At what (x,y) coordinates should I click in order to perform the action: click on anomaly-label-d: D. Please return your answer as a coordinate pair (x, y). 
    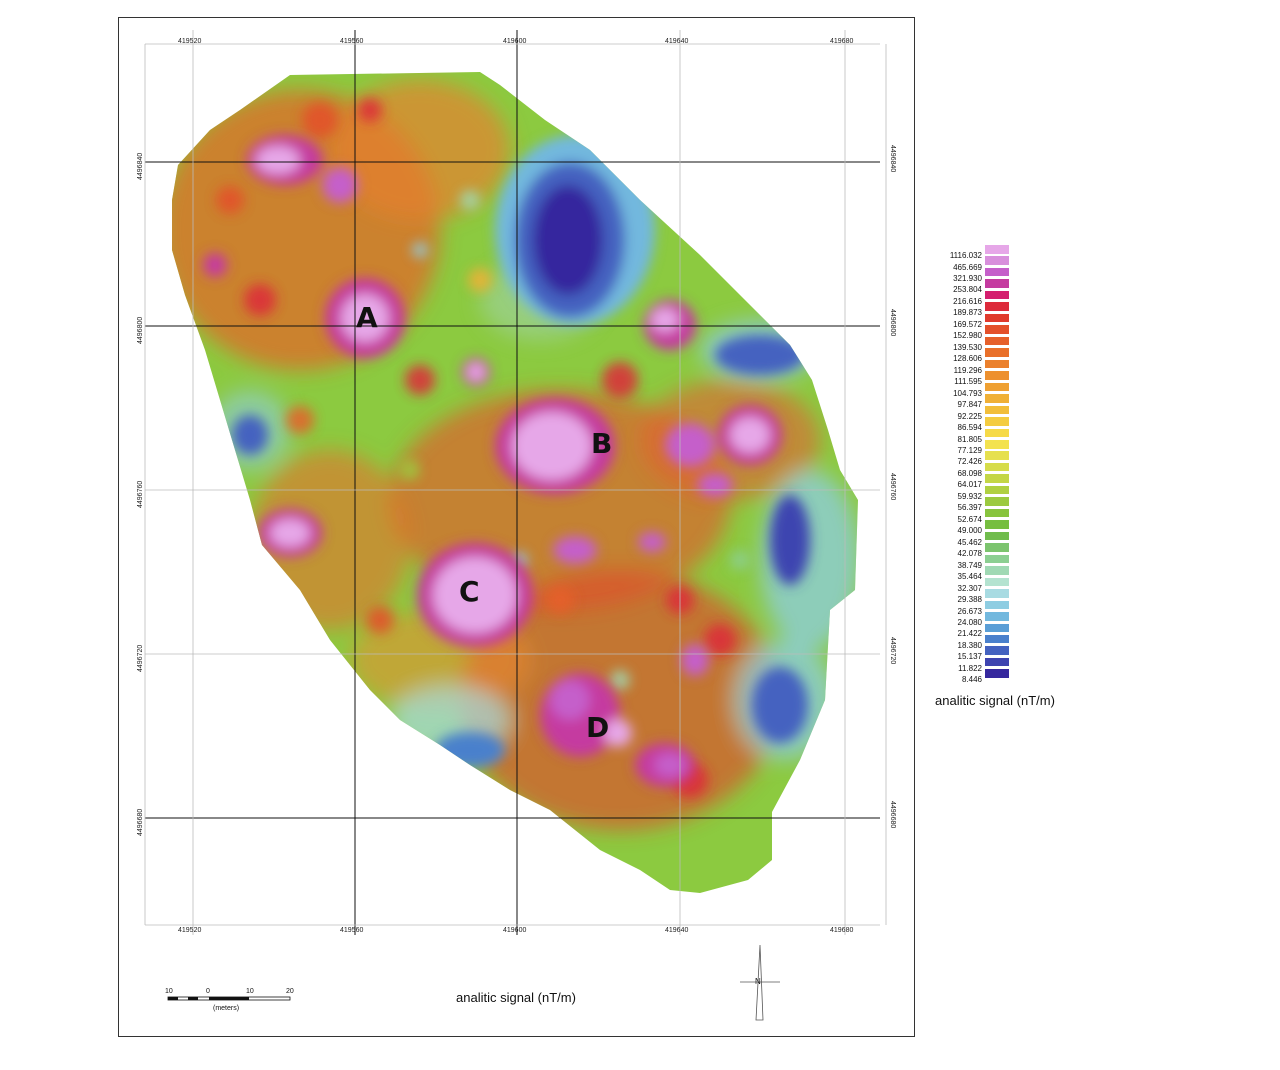
    Looking at the image, I should click on (598, 727).